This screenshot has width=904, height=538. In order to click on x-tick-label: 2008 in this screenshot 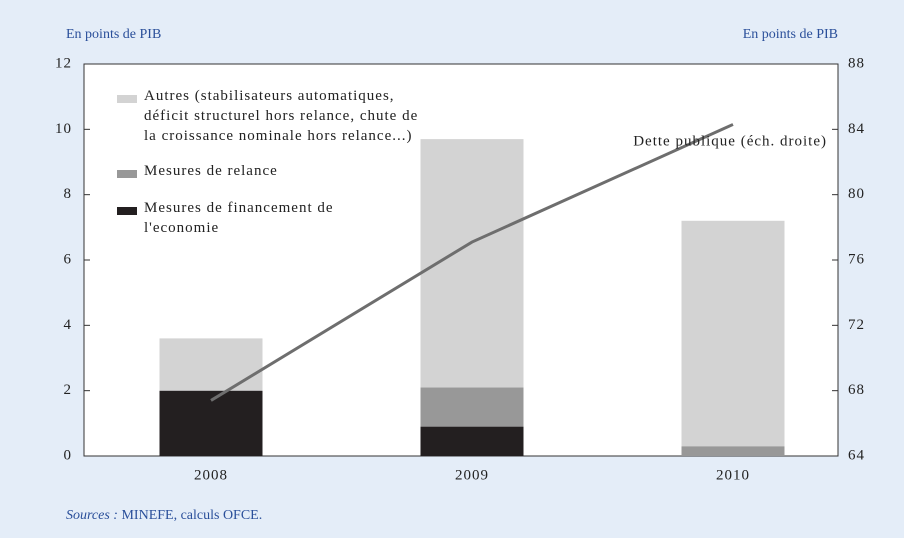, I will do `click(211, 475)`.